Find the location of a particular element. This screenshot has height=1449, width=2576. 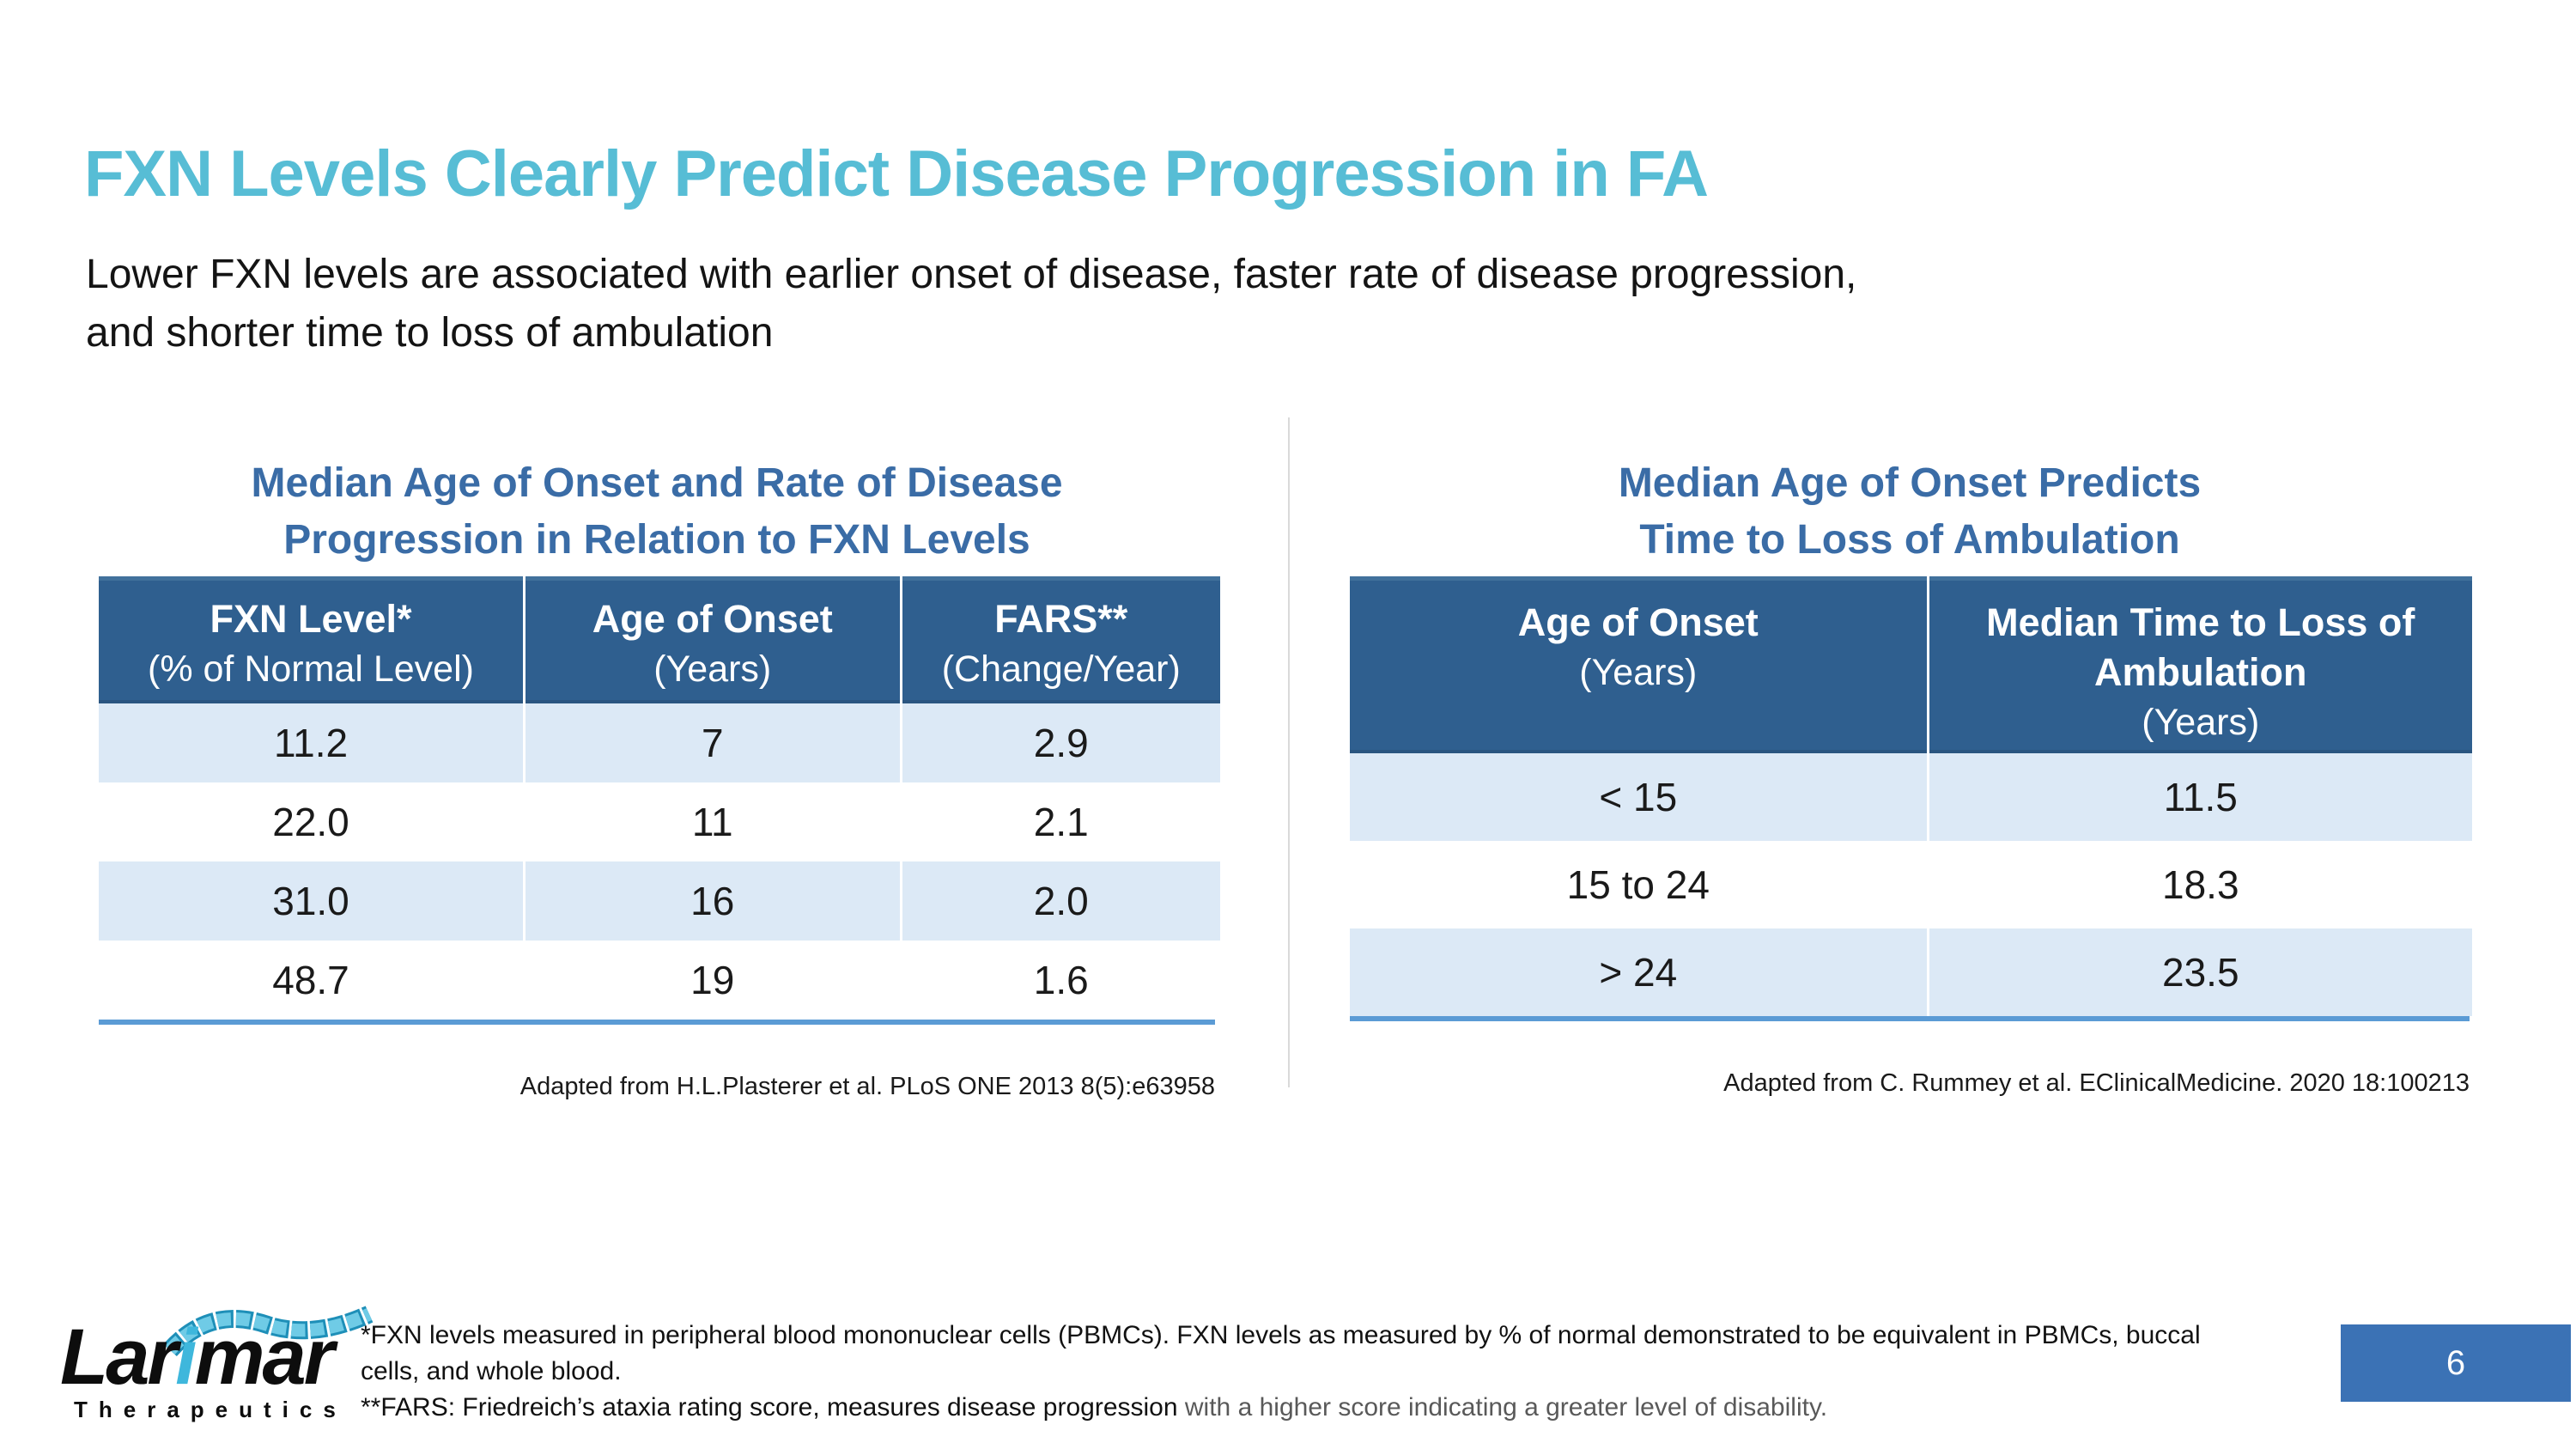

page-number-badge: 6 is located at coordinates (2456, 1363).